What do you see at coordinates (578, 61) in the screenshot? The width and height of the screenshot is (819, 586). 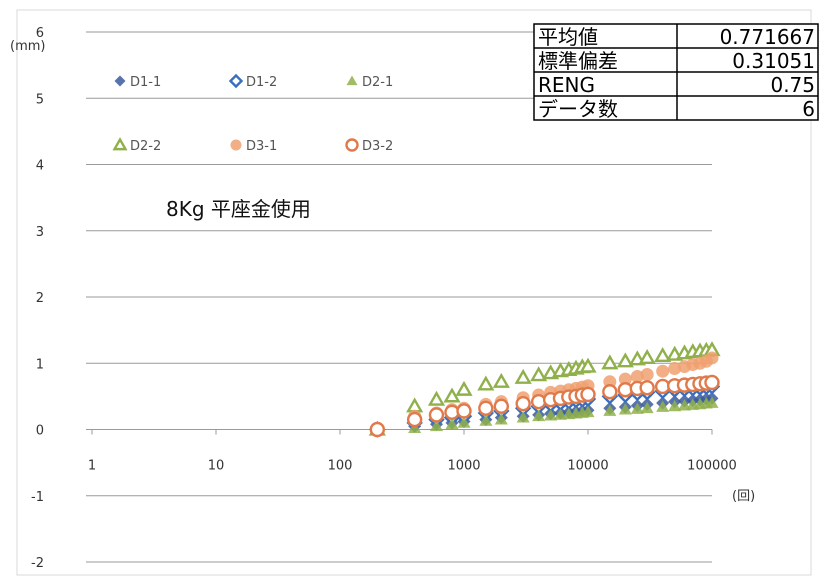 I see `stats-label: 標準偏差` at bounding box center [578, 61].